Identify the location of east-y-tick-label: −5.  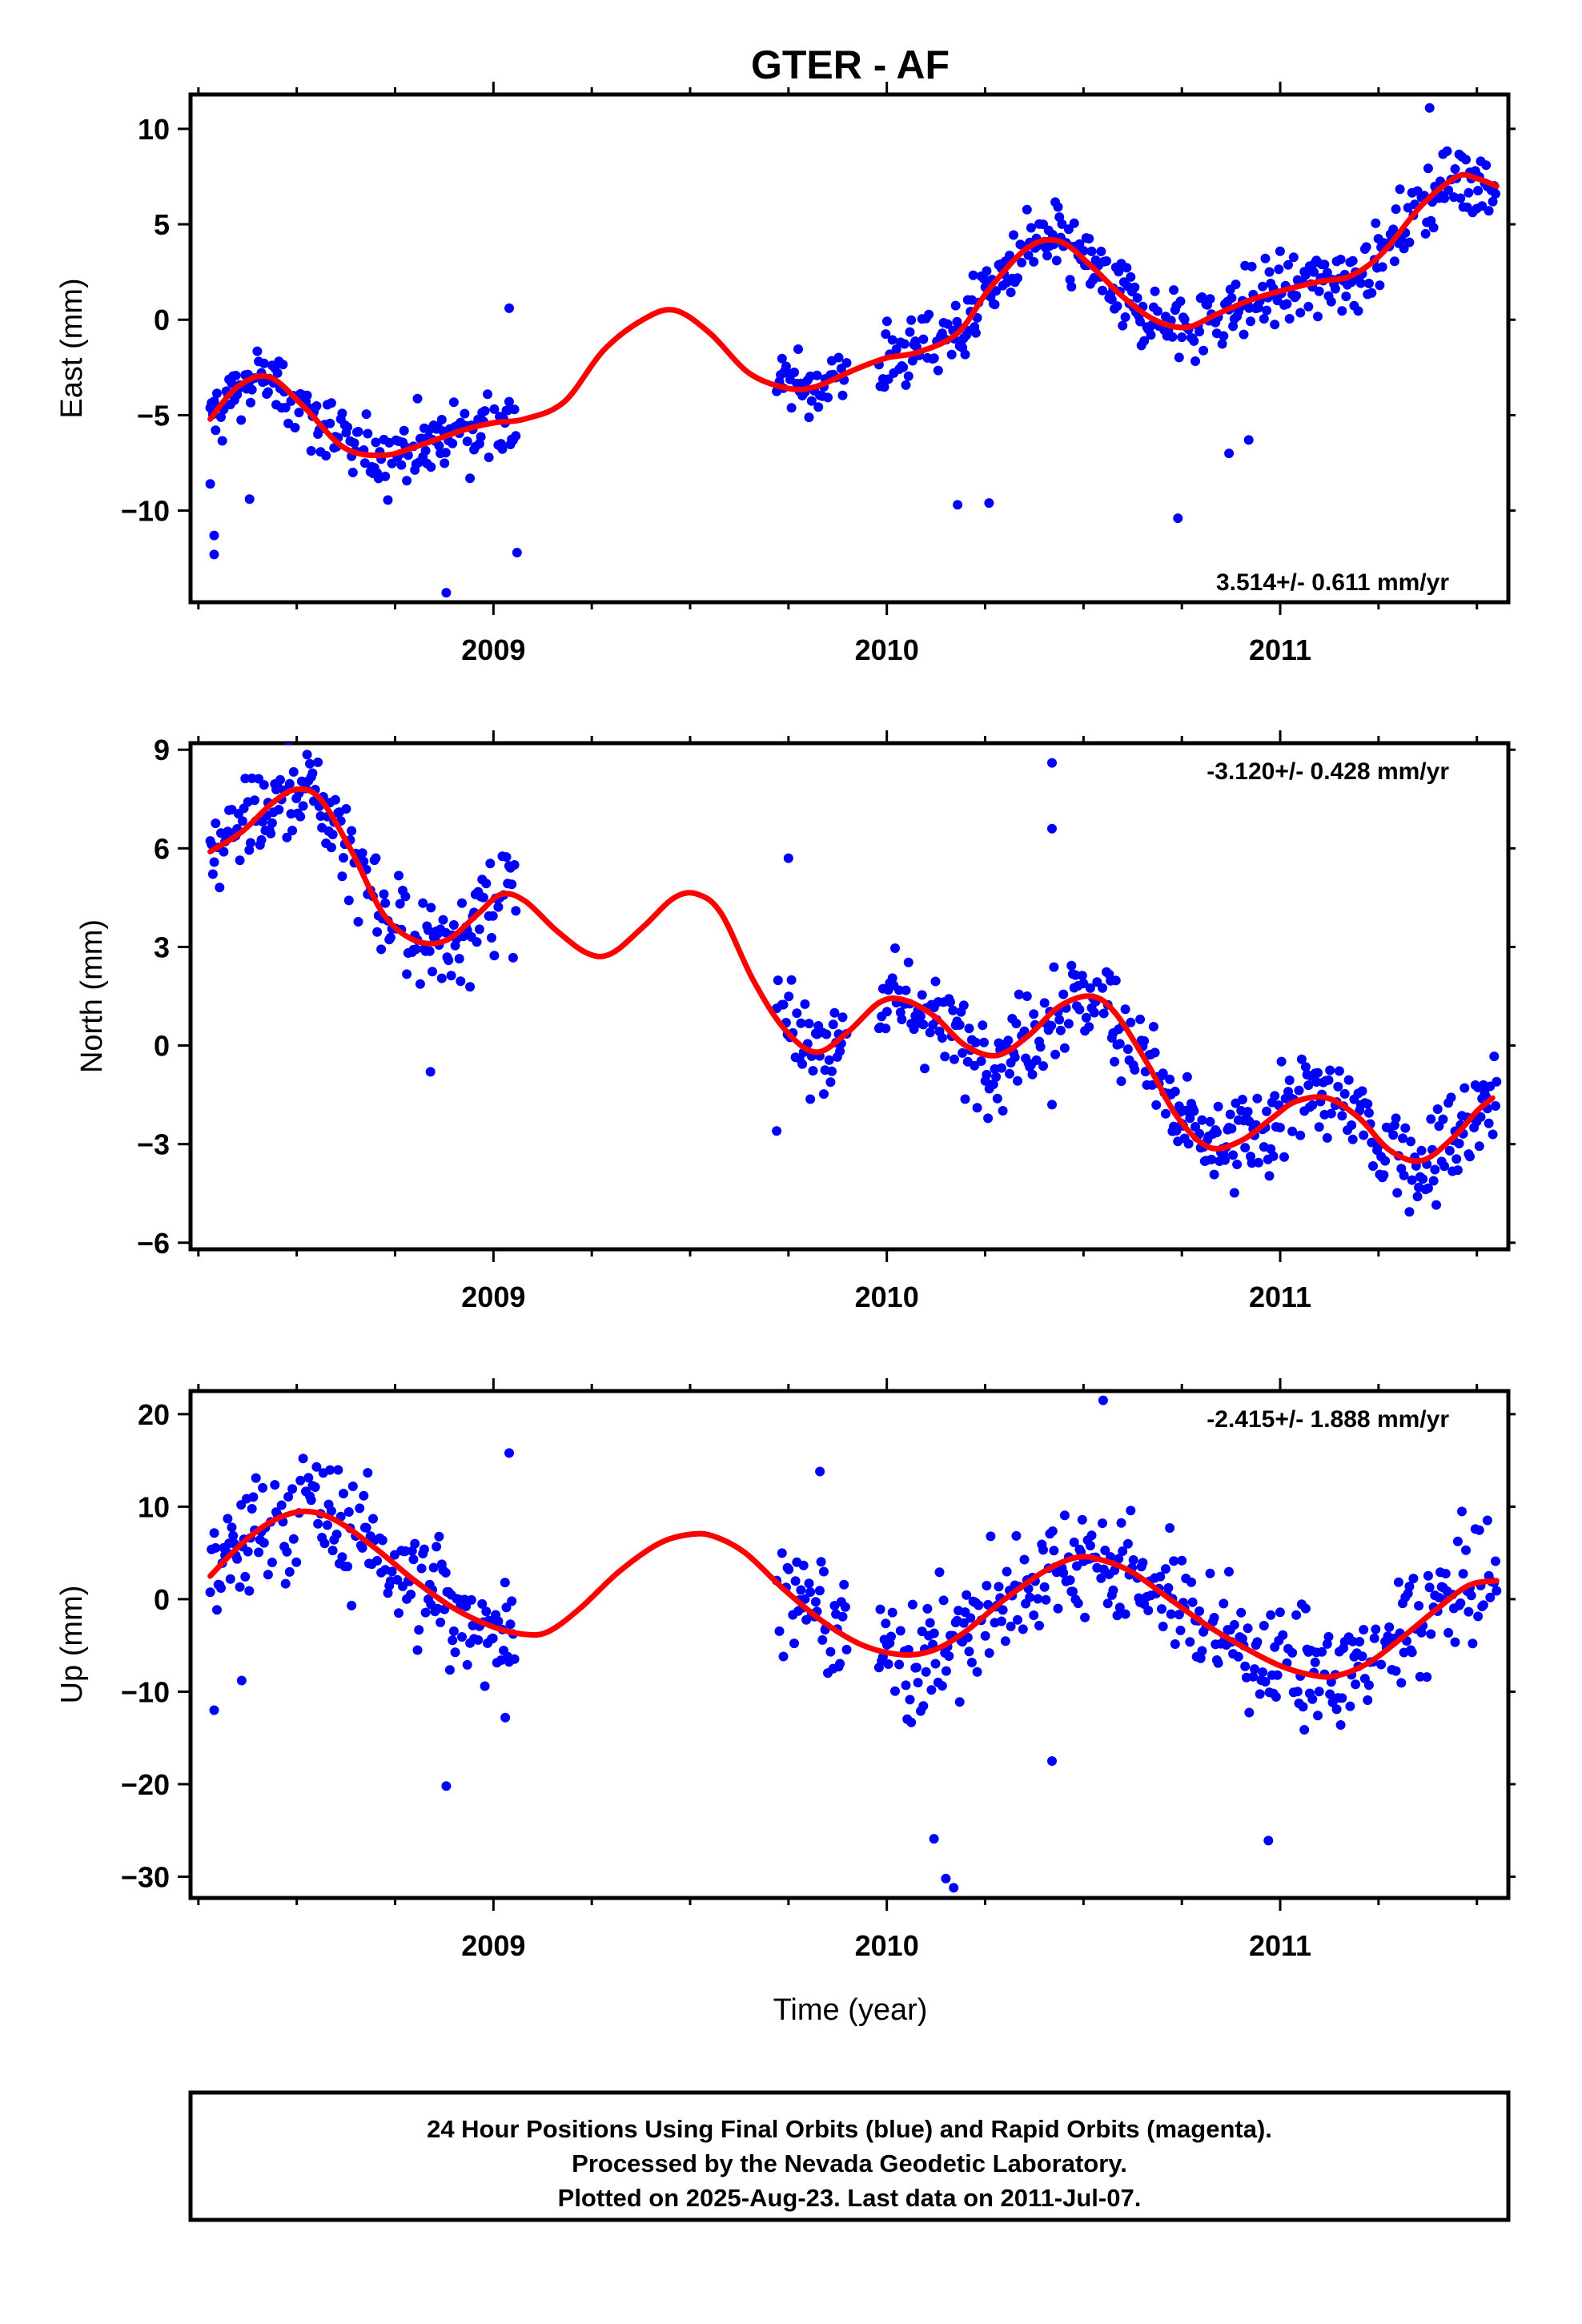
(154, 416).